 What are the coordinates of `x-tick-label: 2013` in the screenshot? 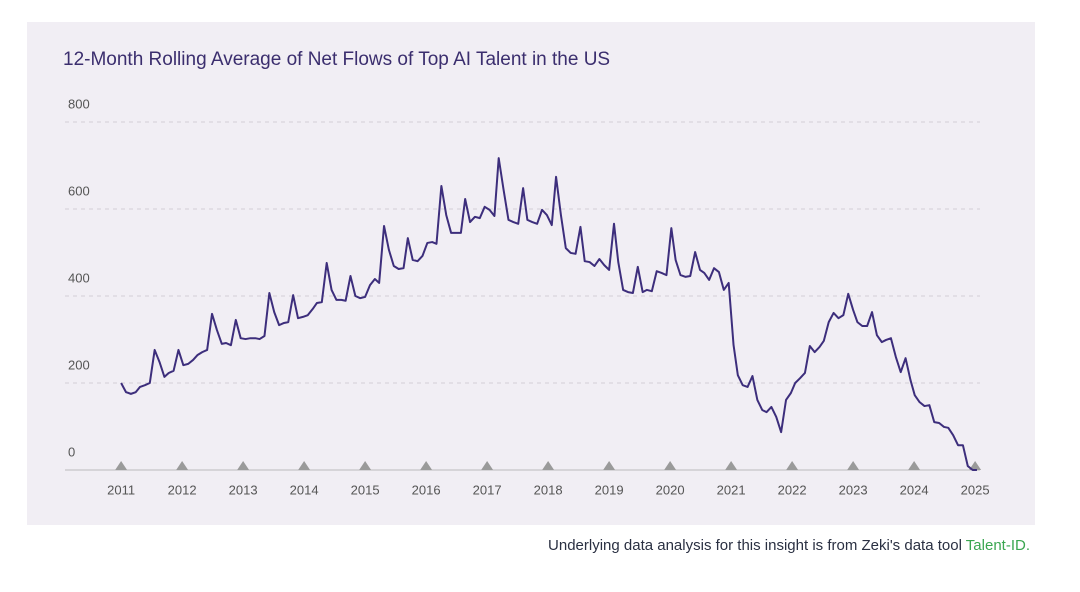 It's located at (243, 489).